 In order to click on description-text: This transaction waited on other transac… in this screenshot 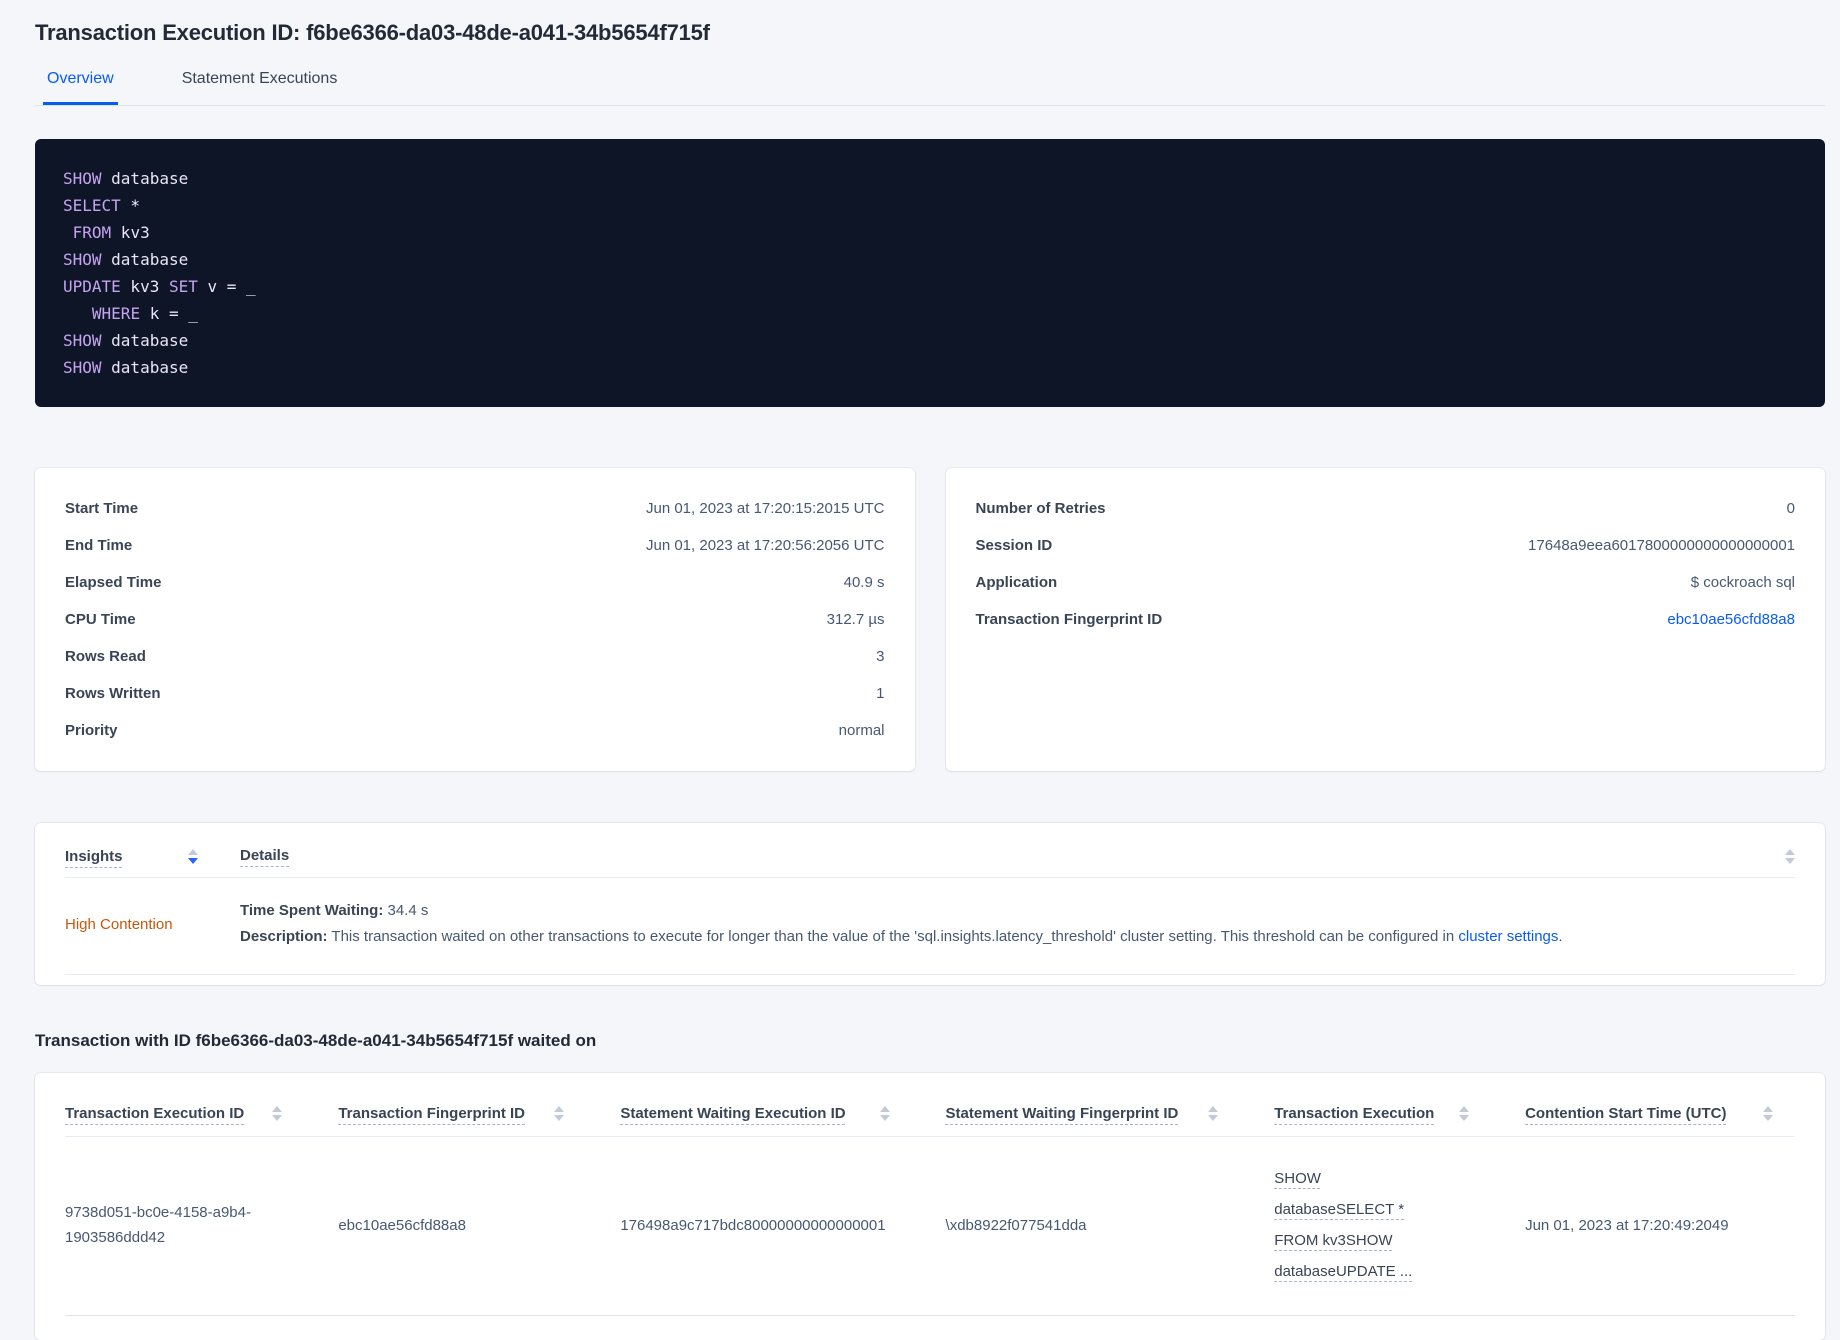, I will do `click(893, 936)`.